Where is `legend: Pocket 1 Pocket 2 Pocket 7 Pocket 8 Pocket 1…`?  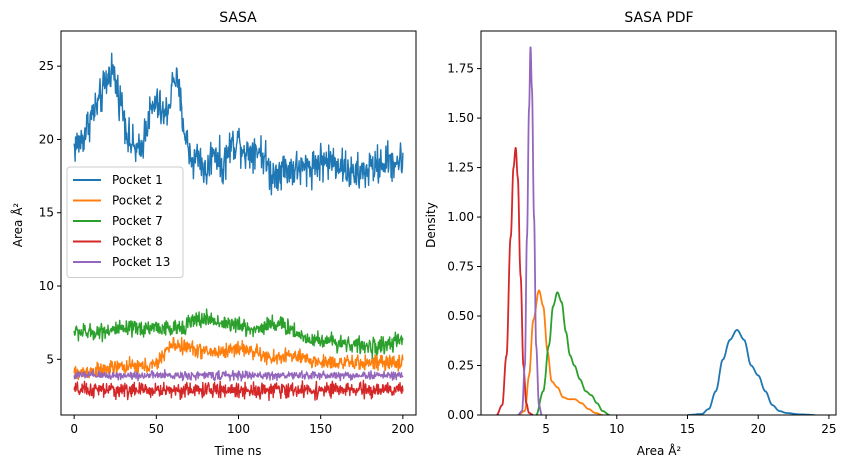 legend: Pocket 1 Pocket 2 Pocket 7 Pocket 8 Pocket 1… is located at coordinates (125, 222).